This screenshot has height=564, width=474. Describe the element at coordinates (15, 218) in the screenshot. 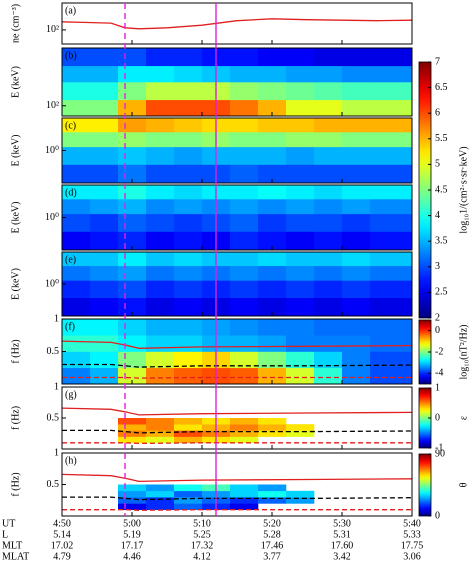

I see `y-axis-label: E (keV)` at that location.